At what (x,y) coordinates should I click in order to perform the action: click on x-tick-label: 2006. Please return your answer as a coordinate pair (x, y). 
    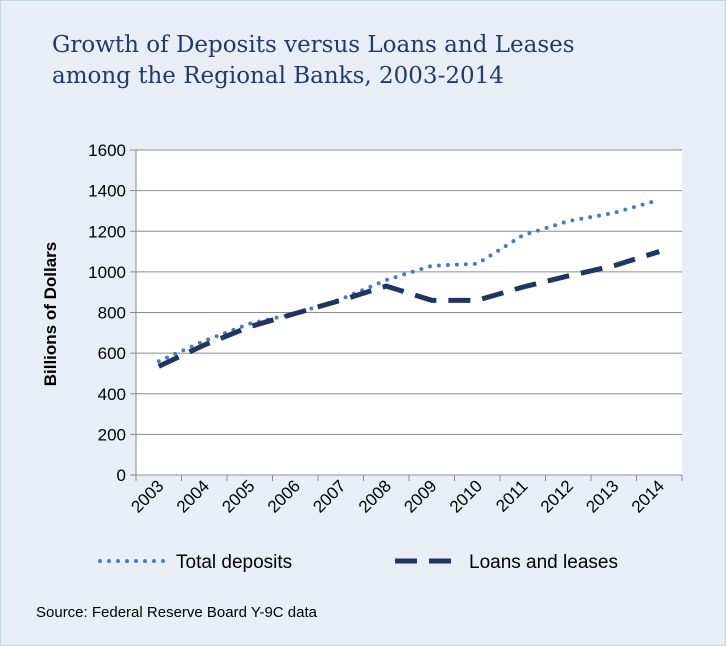
    Looking at the image, I should click on (284, 496).